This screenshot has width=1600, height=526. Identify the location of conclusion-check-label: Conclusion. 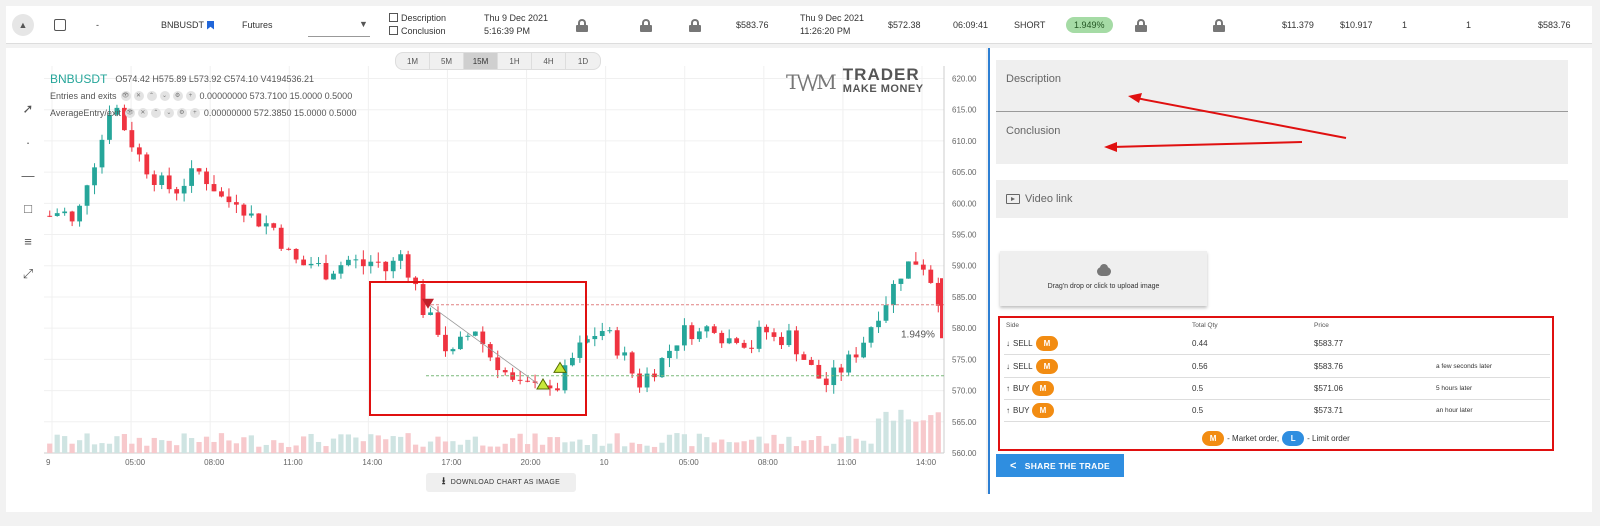
(423, 31).